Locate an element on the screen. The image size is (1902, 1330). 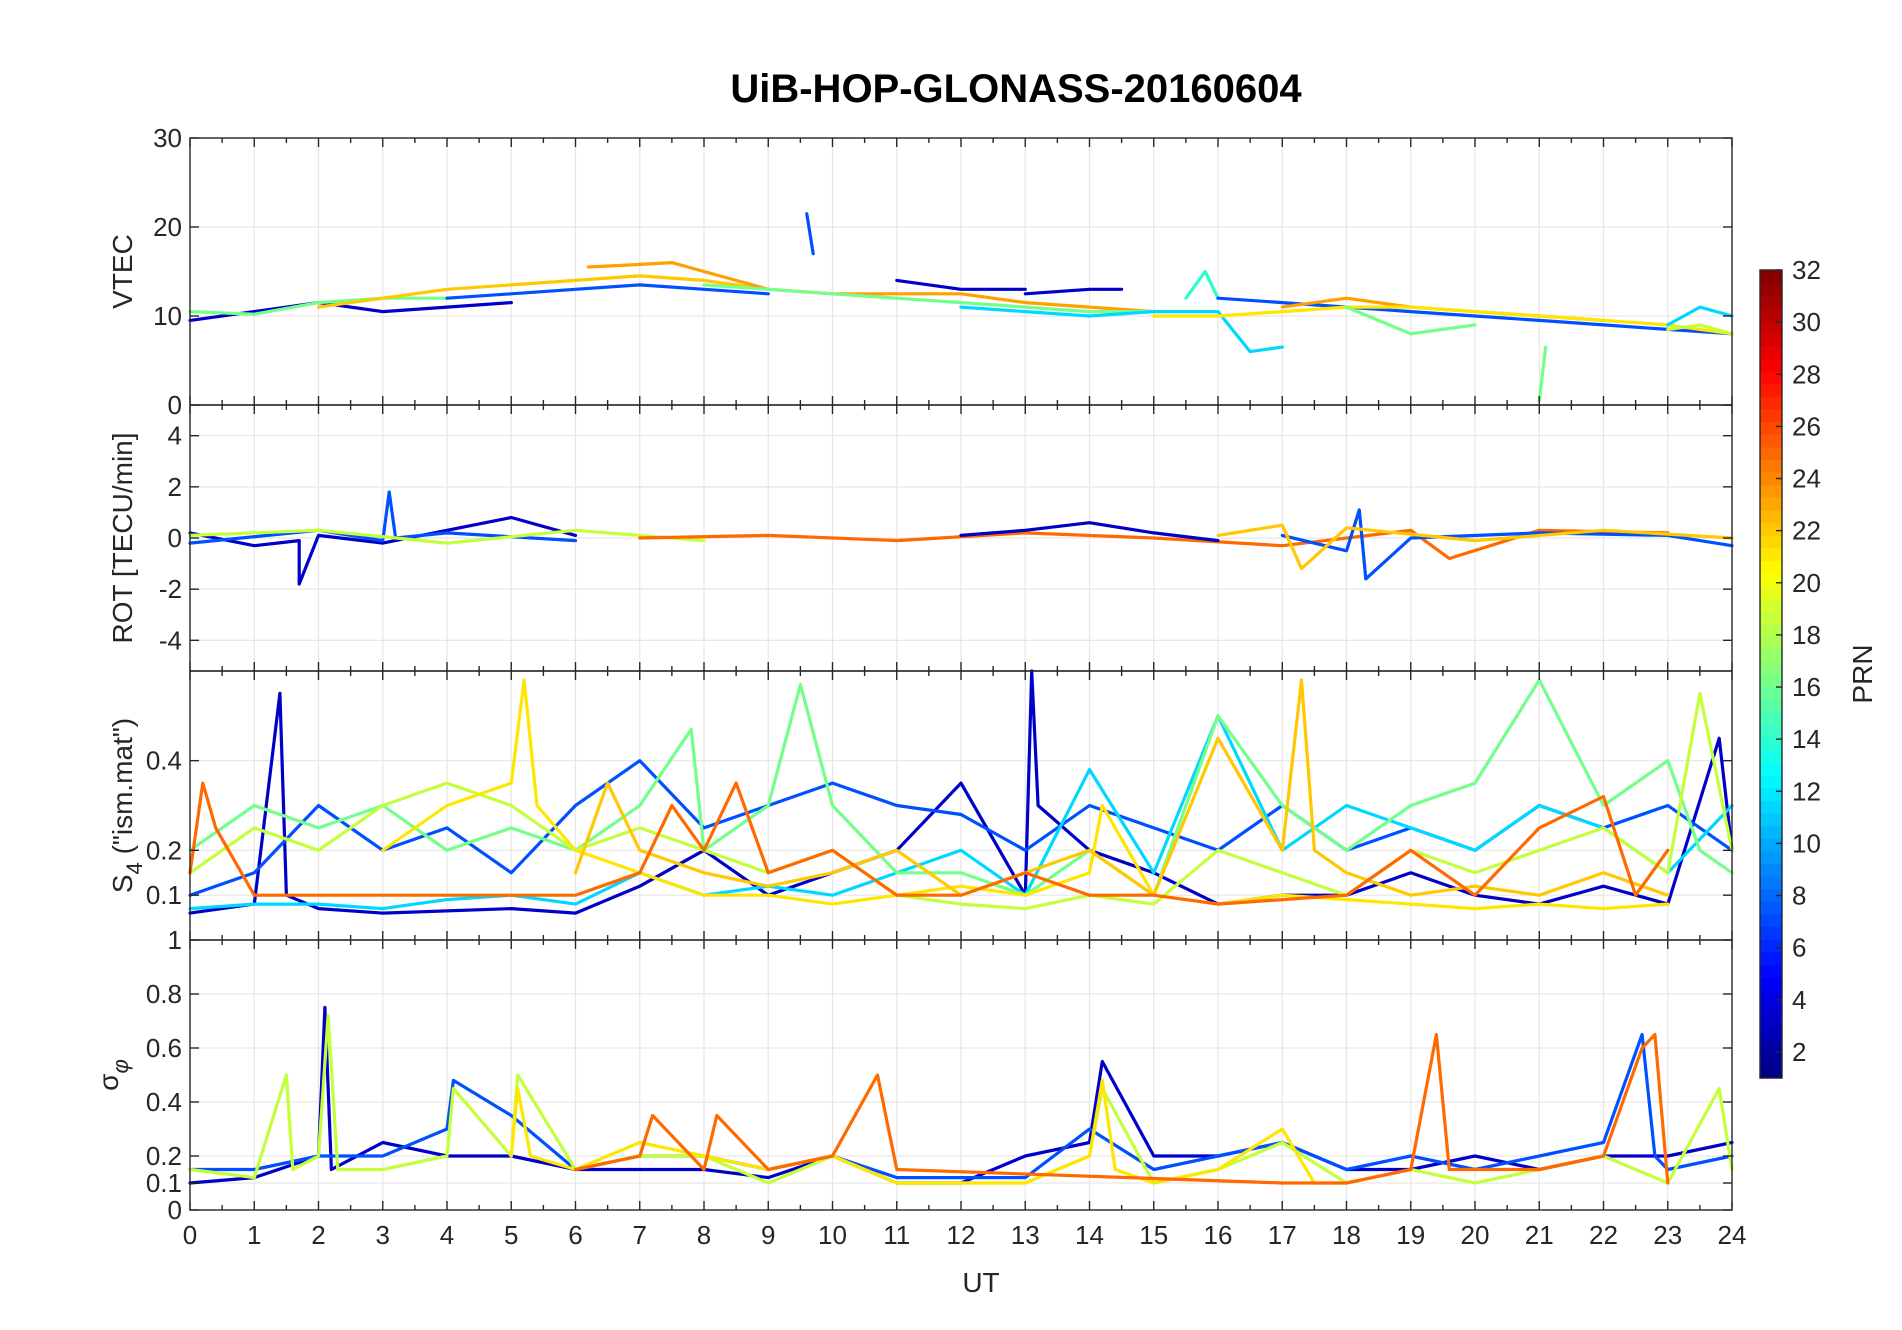
x-tick-label: 1 is located at coordinates (254, 1235).